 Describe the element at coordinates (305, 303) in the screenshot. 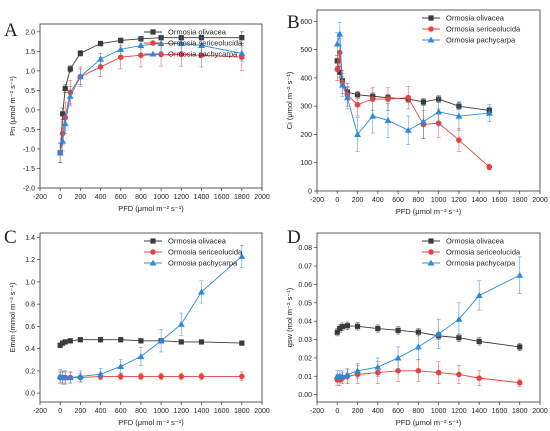

I see `y-tick-label: 0.05` at that location.